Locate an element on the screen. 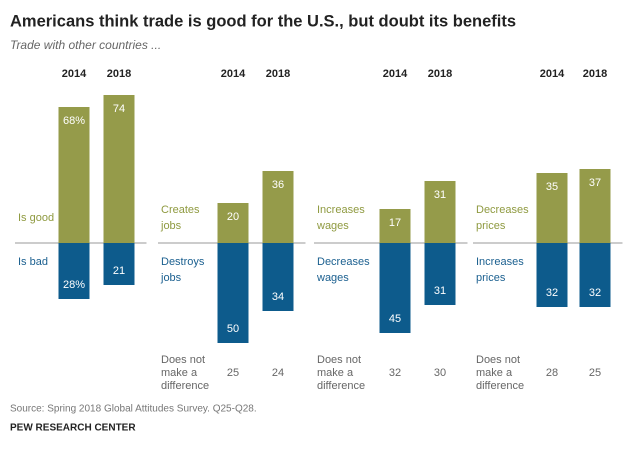 This screenshot has width=635, height=451. series-label: Is good is located at coordinates (36, 218).